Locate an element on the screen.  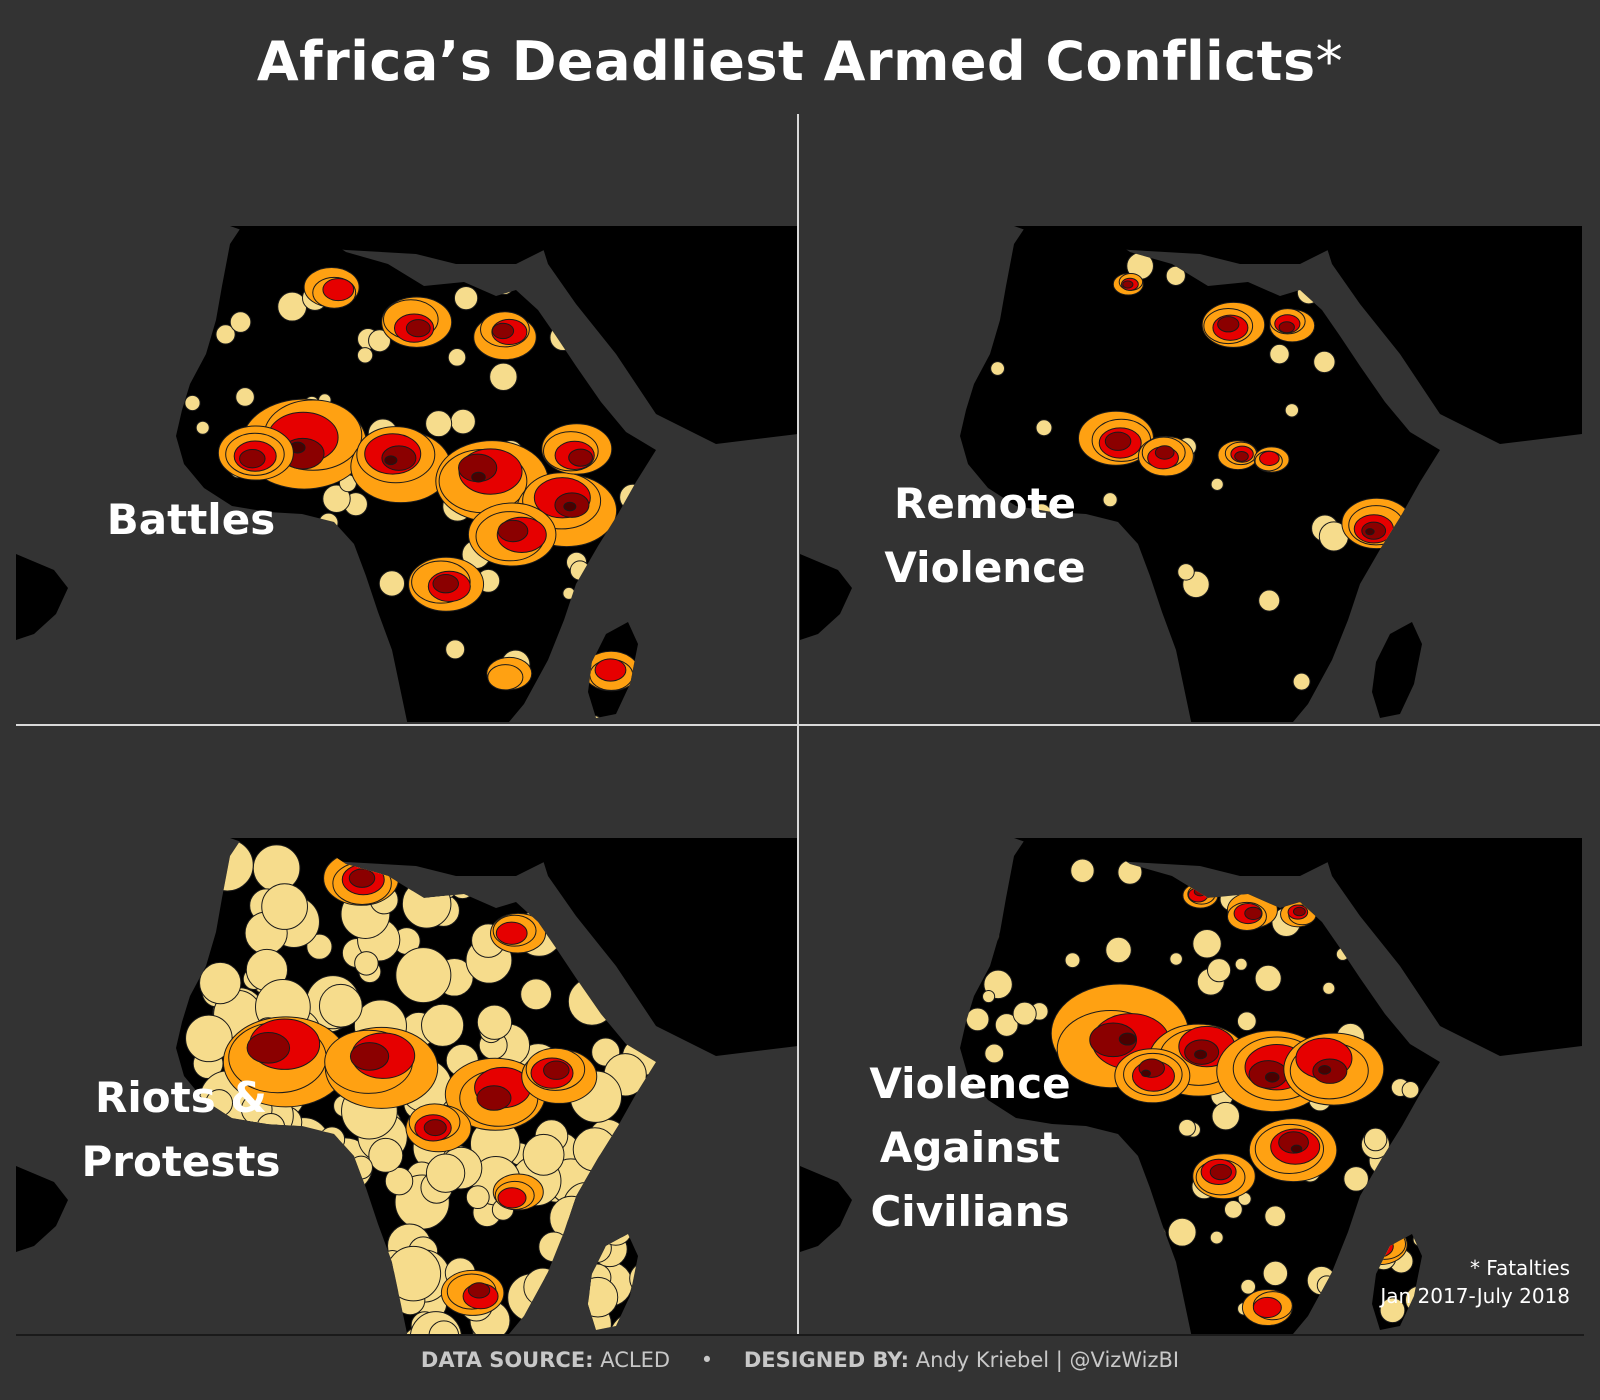
panel-label-riots-protests: Riots & Protests is located at coordinates (181, 1130).